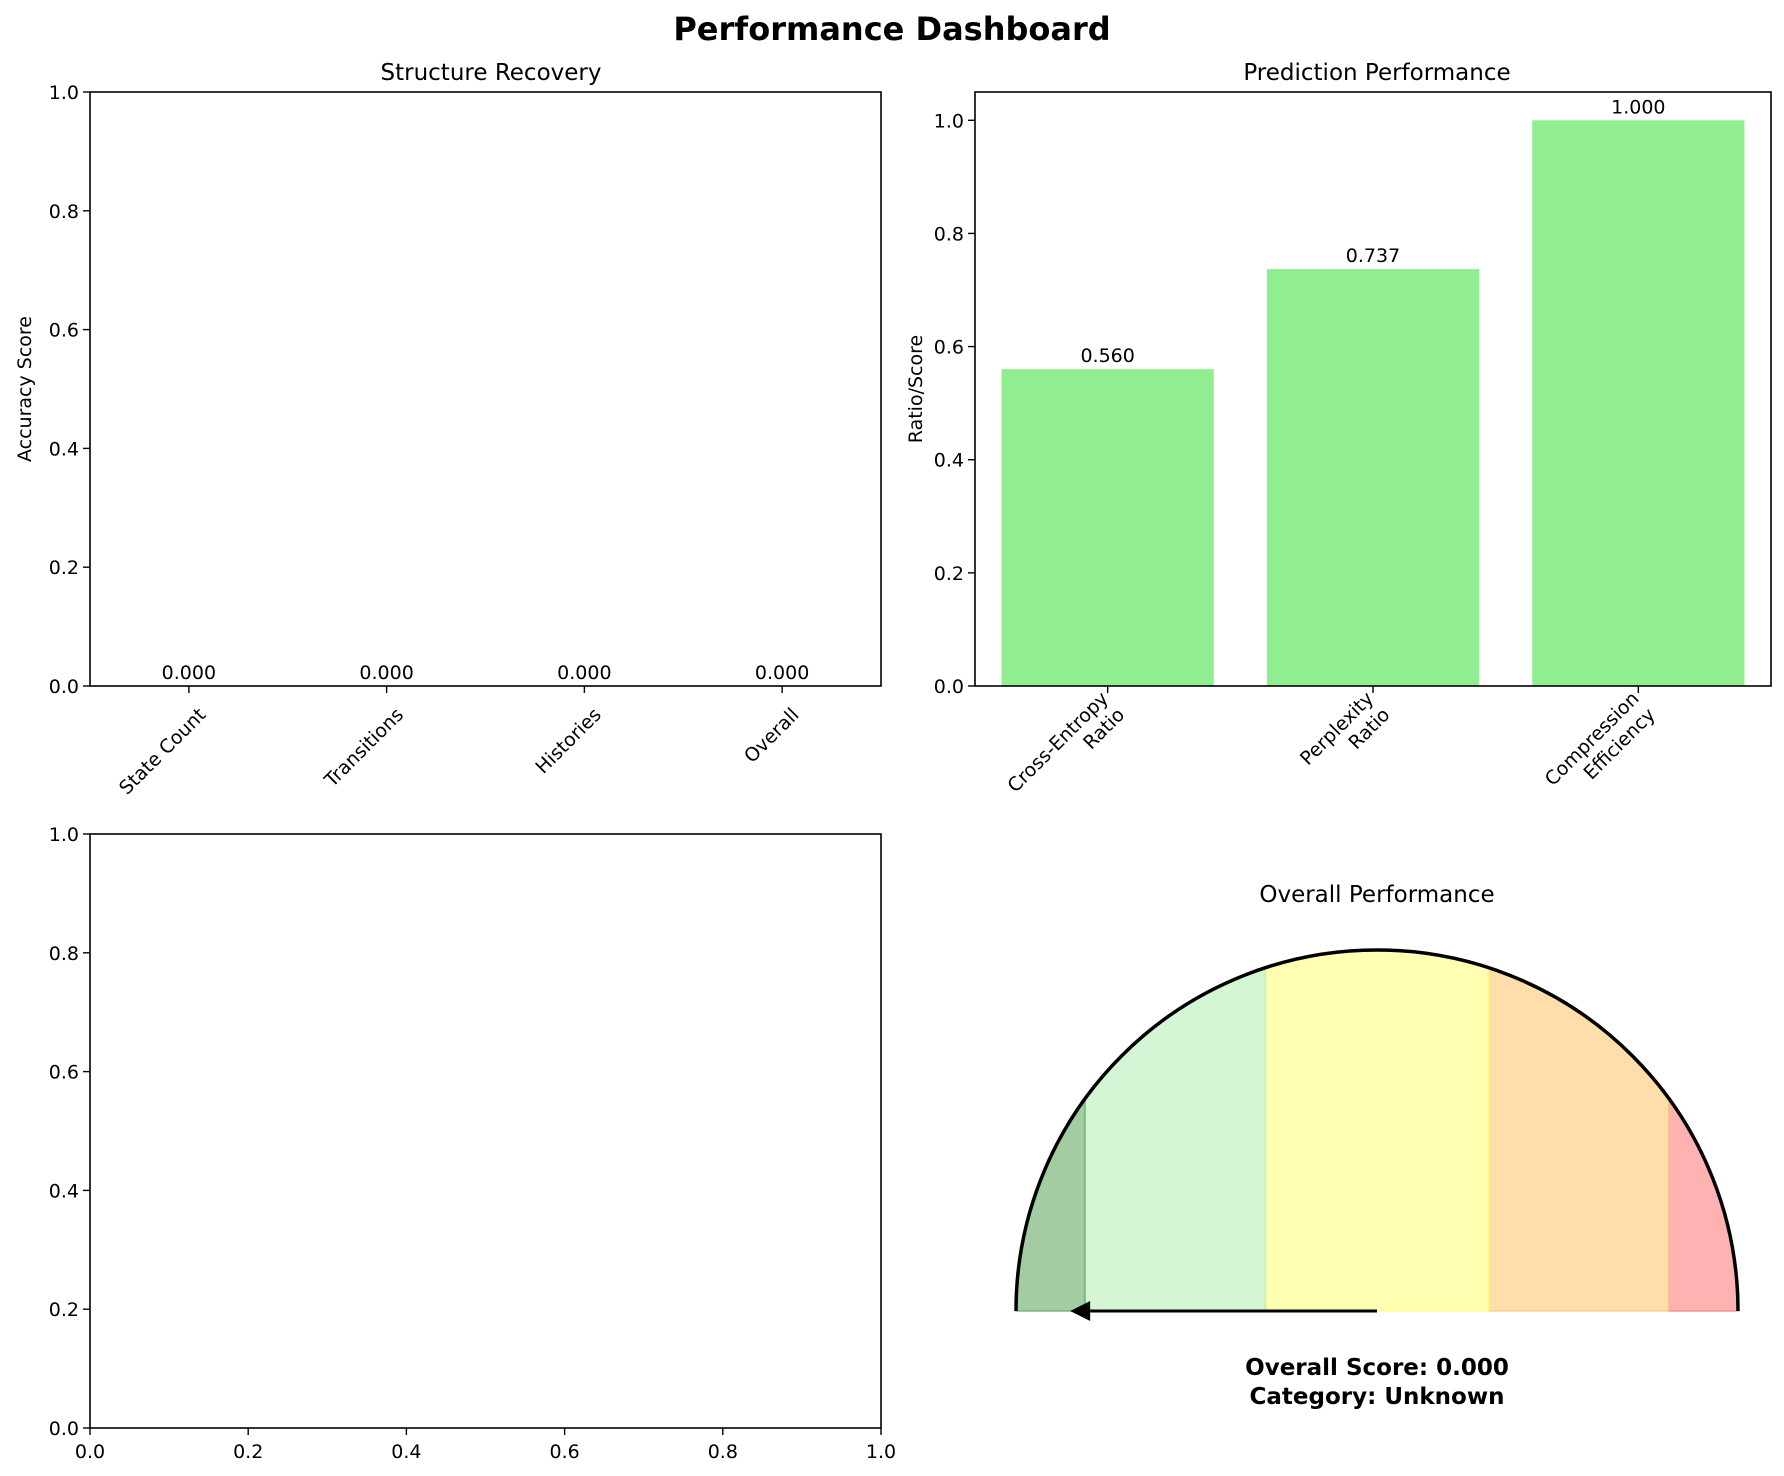 This screenshot has height=1476, width=1784. What do you see at coordinates (64, 1073) in the screenshot?
I see `empty-panel-ytick-label: 0.6` at bounding box center [64, 1073].